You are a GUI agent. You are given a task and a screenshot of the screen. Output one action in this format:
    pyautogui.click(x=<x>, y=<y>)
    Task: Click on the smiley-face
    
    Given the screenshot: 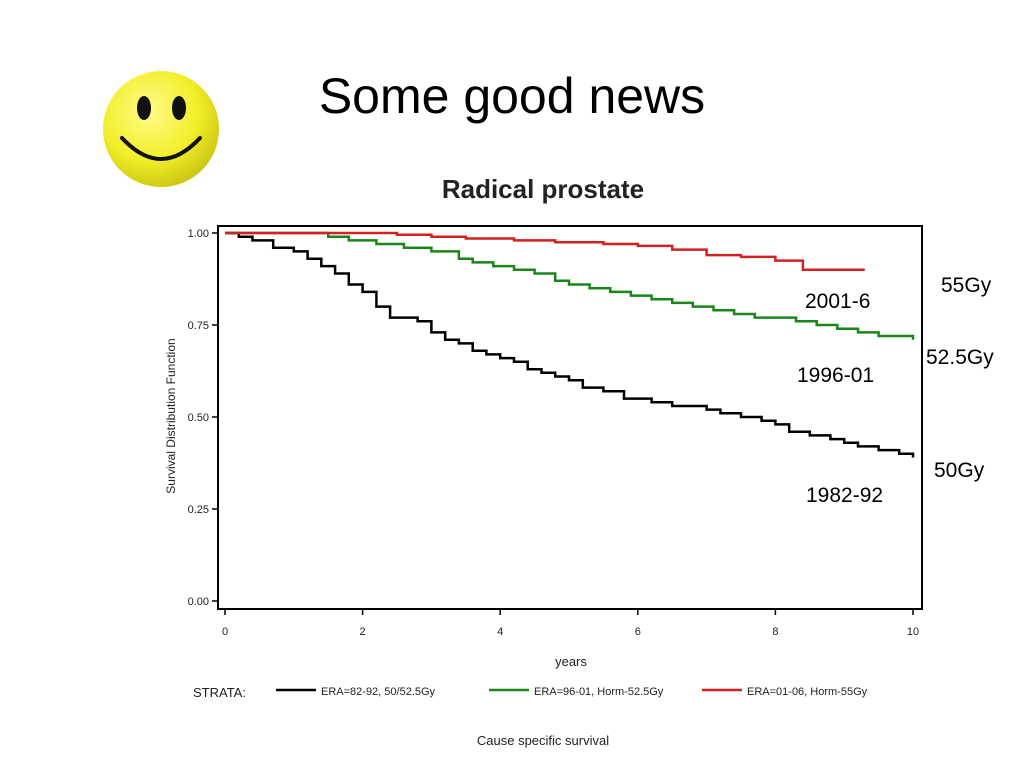 What is the action you would take?
    pyautogui.click(x=161, y=129)
    